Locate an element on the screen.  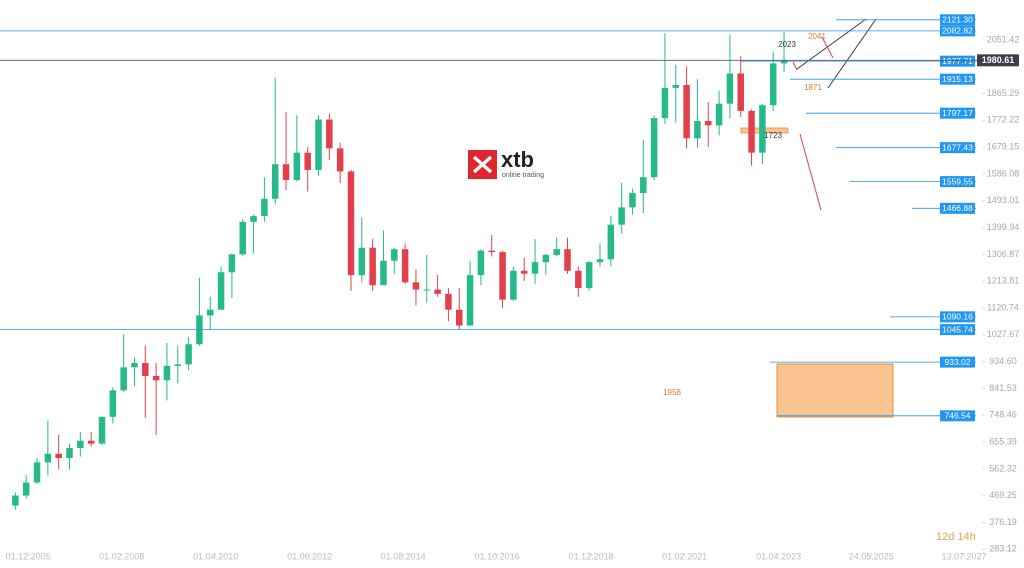
level-label: 933.02 is located at coordinates (958, 362).